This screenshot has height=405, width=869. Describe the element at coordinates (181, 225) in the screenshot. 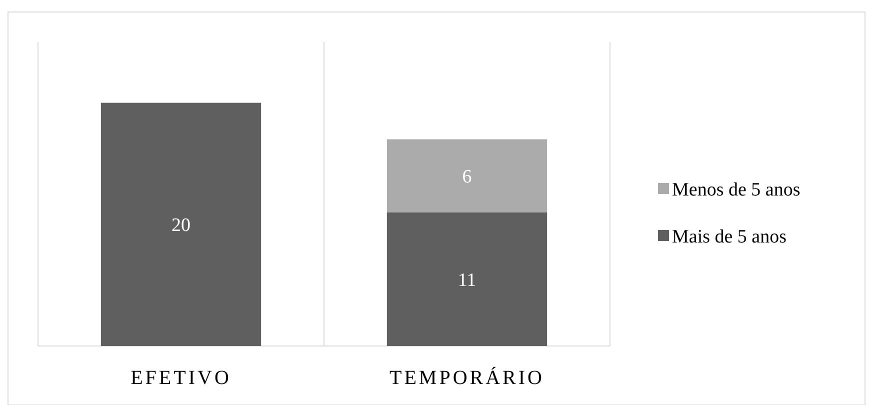

I see `data-label: 20` at that location.